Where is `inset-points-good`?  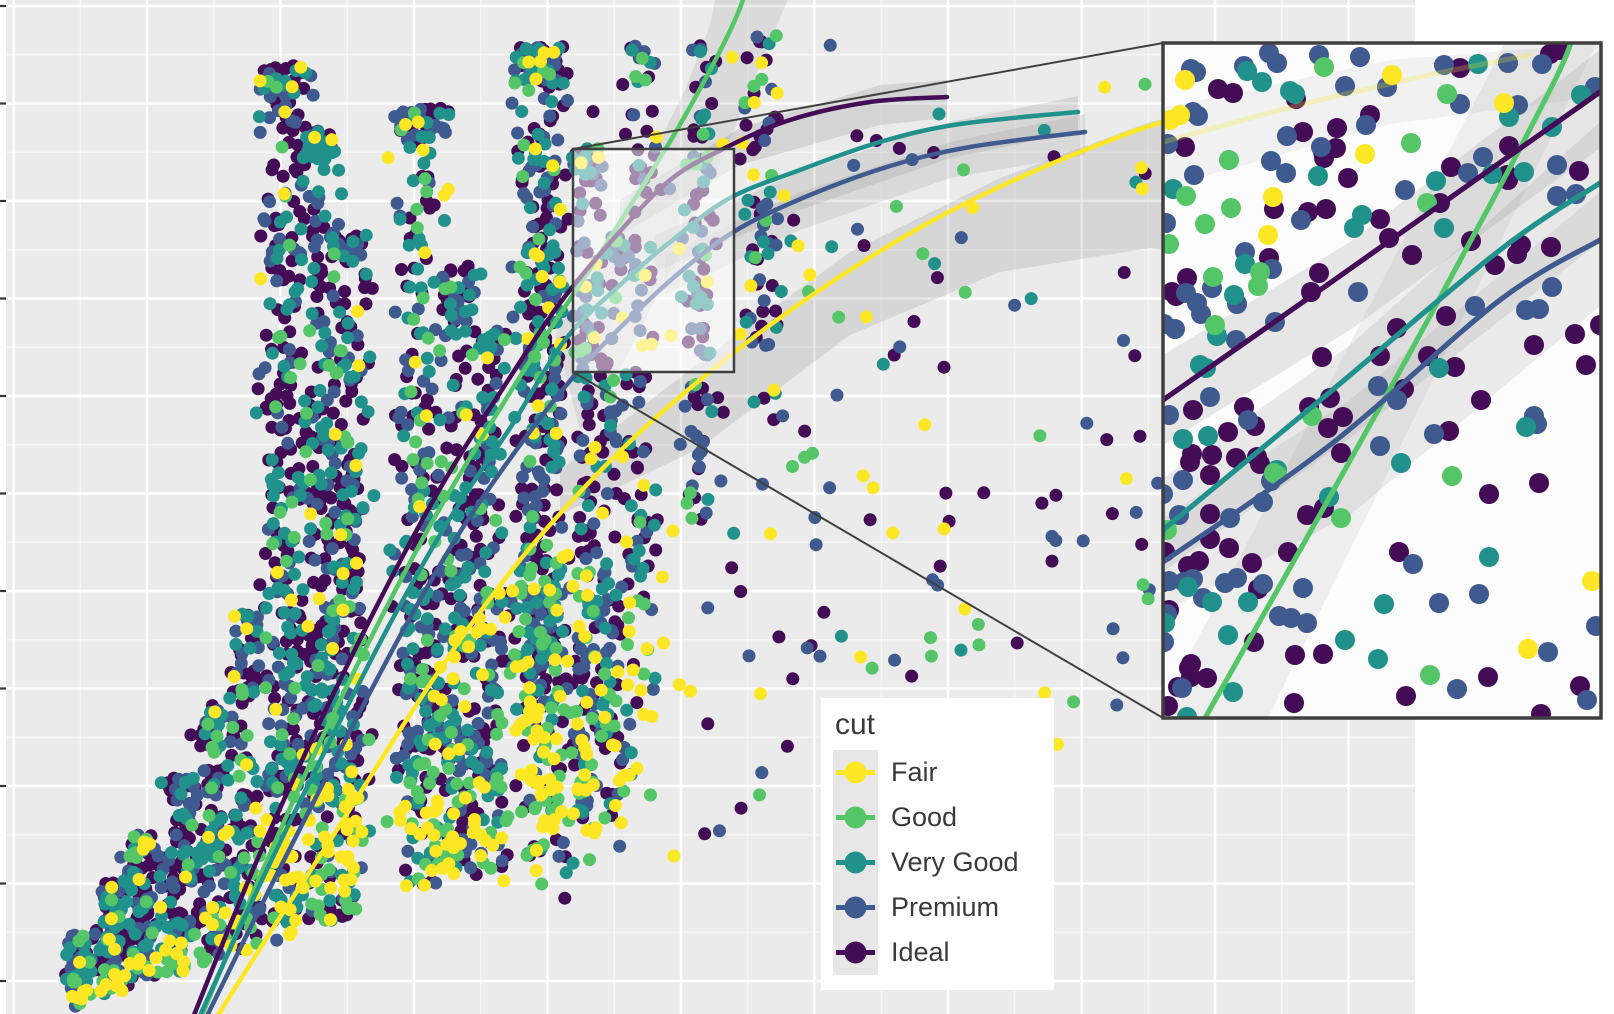 inset-points-good is located at coordinates (1312, 371).